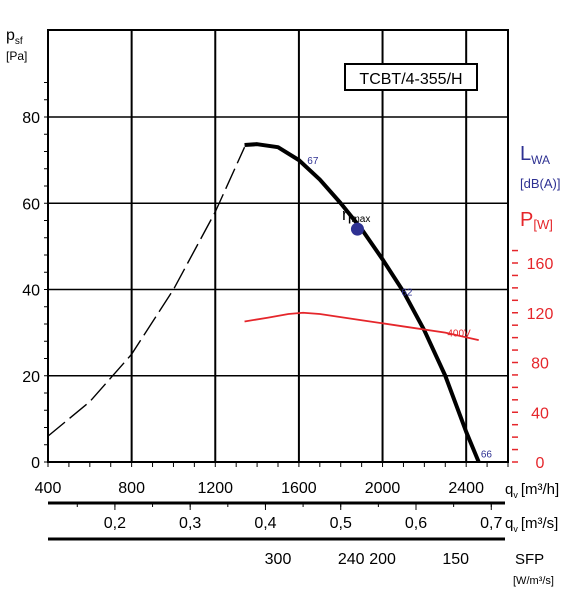 The width and height of the screenshot is (585, 600). What do you see at coordinates (361, 326) in the screenshot?
I see `power-curve` at bounding box center [361, 326].